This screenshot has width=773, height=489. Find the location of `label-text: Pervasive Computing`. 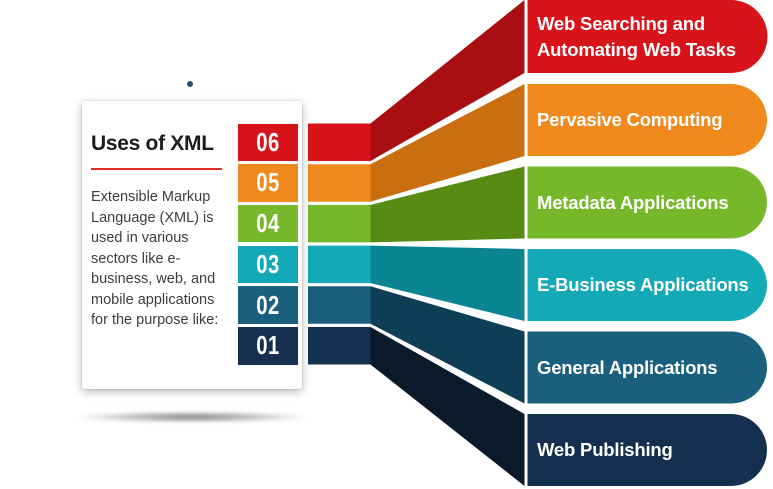

label-text: Pervasive Computing is located at coordinates (630, 119).